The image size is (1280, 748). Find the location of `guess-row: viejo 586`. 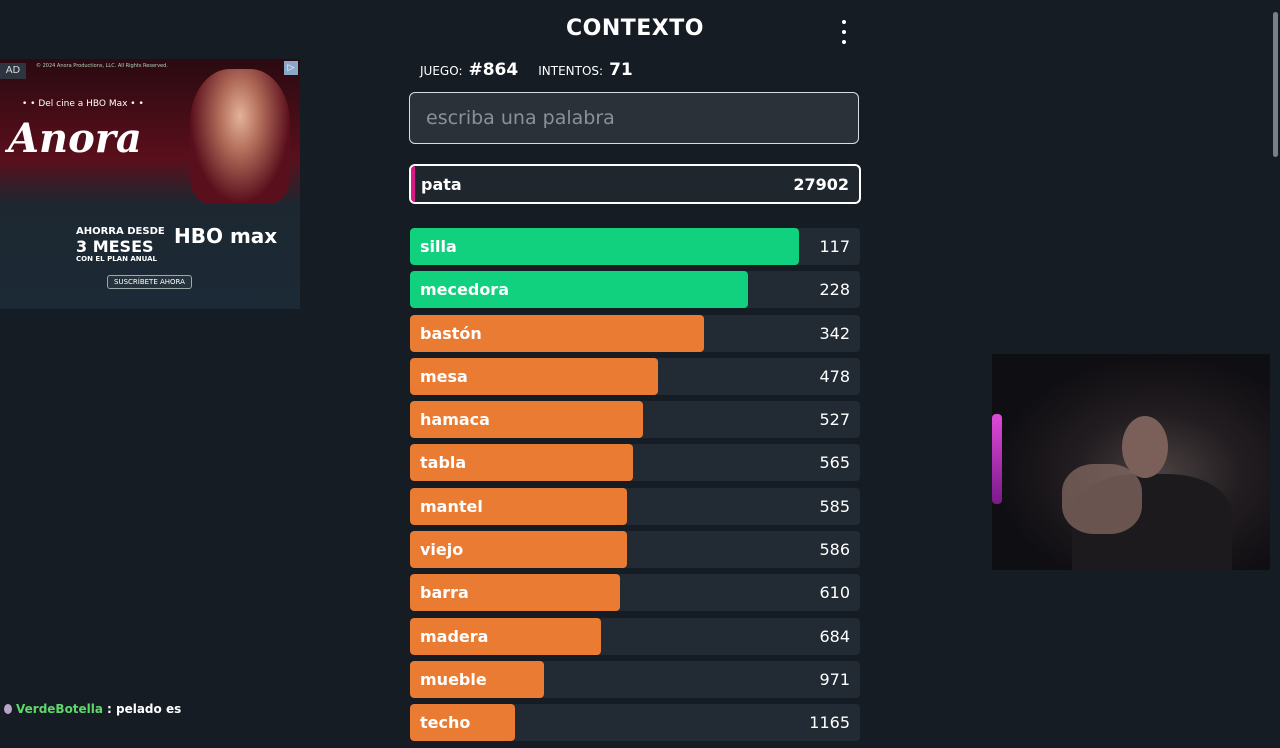

guess-row: viejo 586 is located at coordinates (635, 550).